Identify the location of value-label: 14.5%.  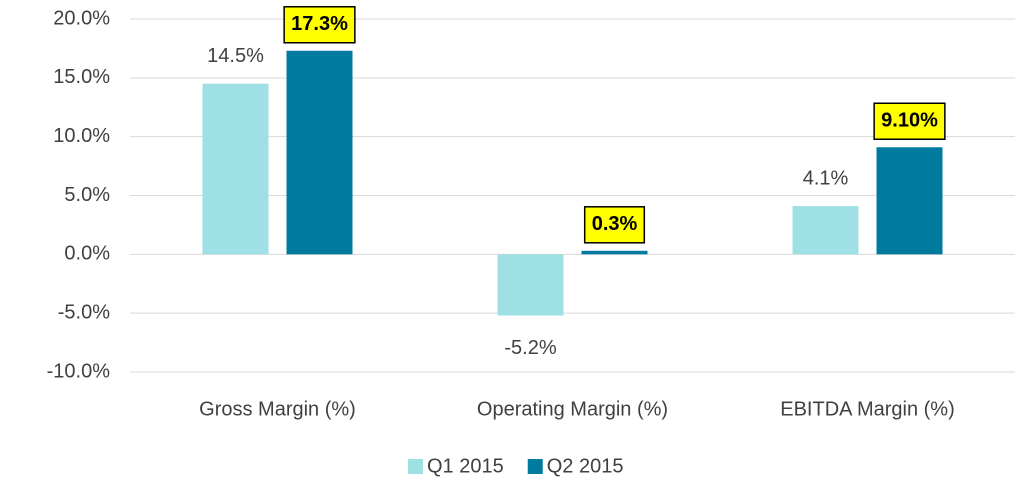
(235, 56).